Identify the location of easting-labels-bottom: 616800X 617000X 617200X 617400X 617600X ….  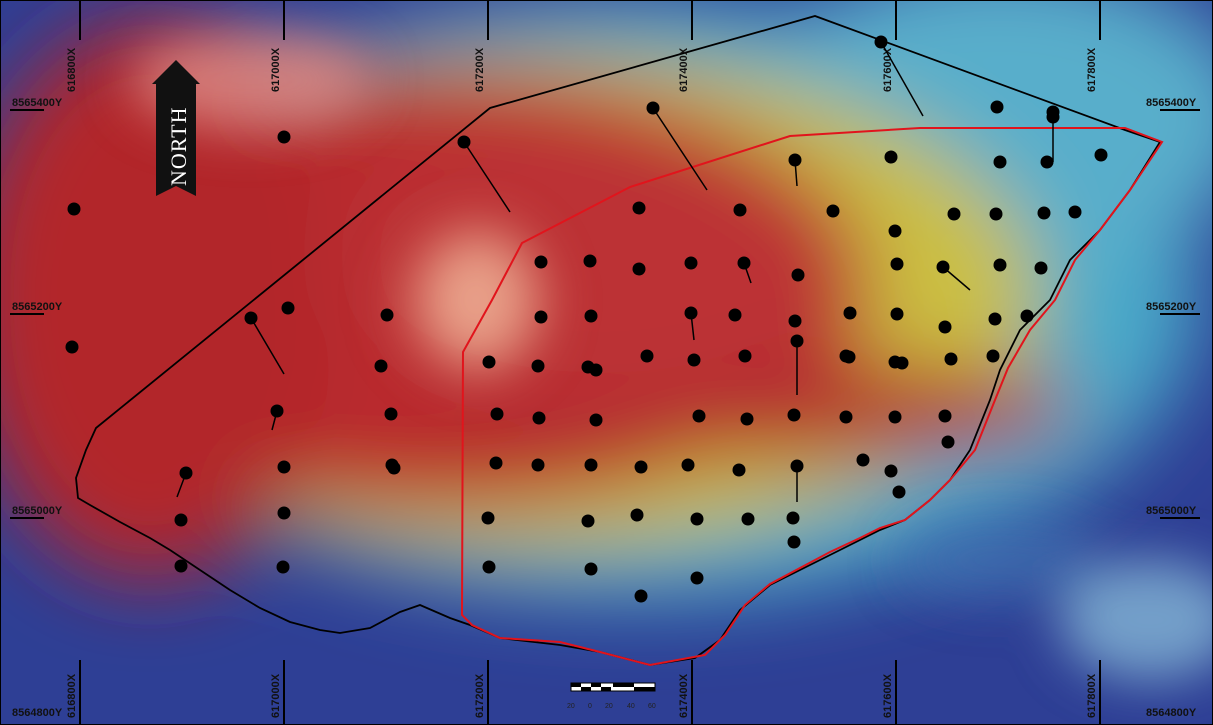
(582, 695).